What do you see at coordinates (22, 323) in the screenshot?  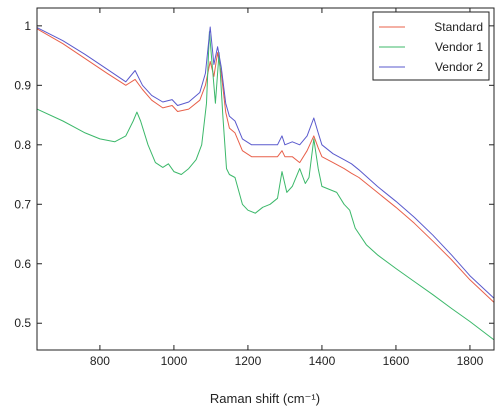 I see `y-tick-label: 0.5` at bounding box center [22, 323].